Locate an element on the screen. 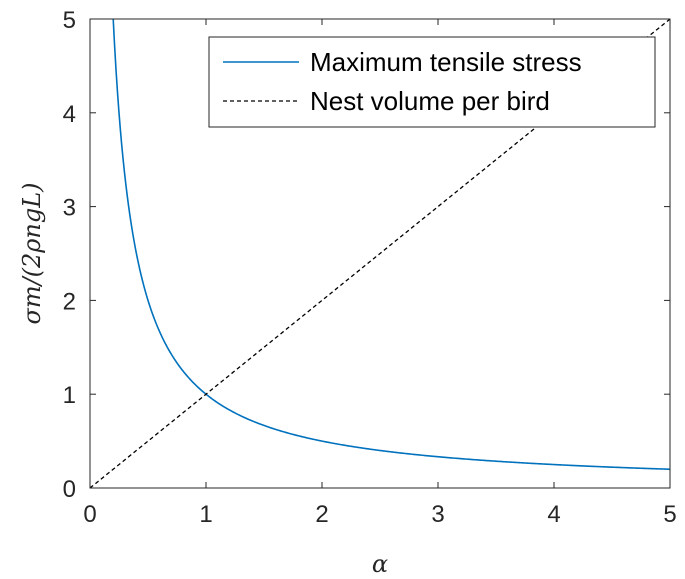  y-tick-label: 1 is located at coordinates (69, 395).